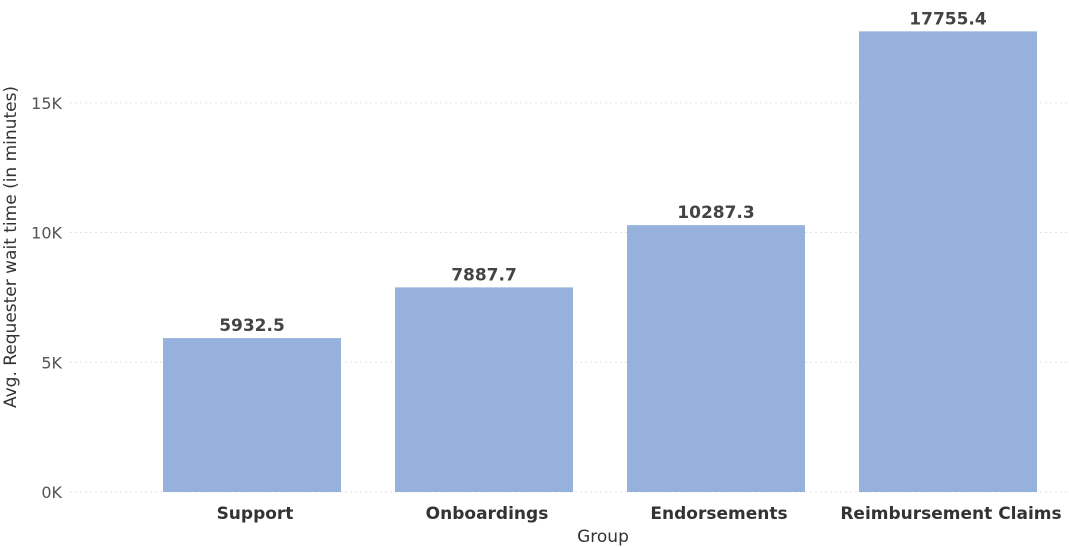 This screenshot has width=1069, height=547. Describe the element at coordinates (718, 514) in the screenshot. I see `x-tick-label: Endorsements` at that location.